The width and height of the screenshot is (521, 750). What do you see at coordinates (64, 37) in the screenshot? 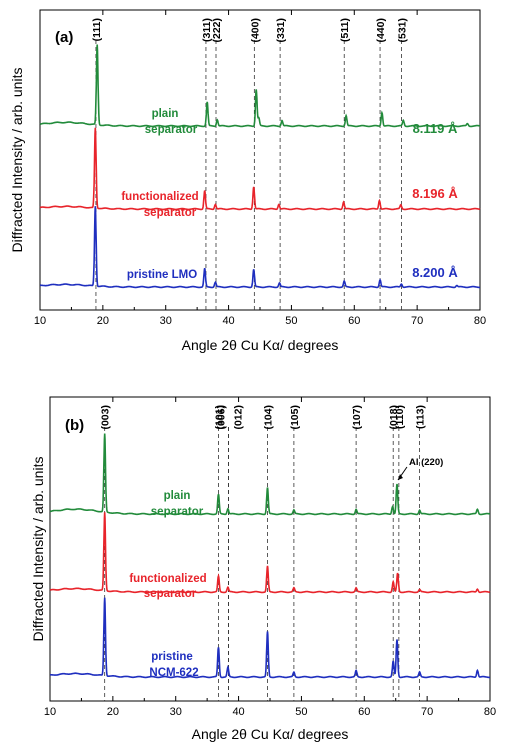
I see `panel-label: (a)` at bounding box center [64, 37].